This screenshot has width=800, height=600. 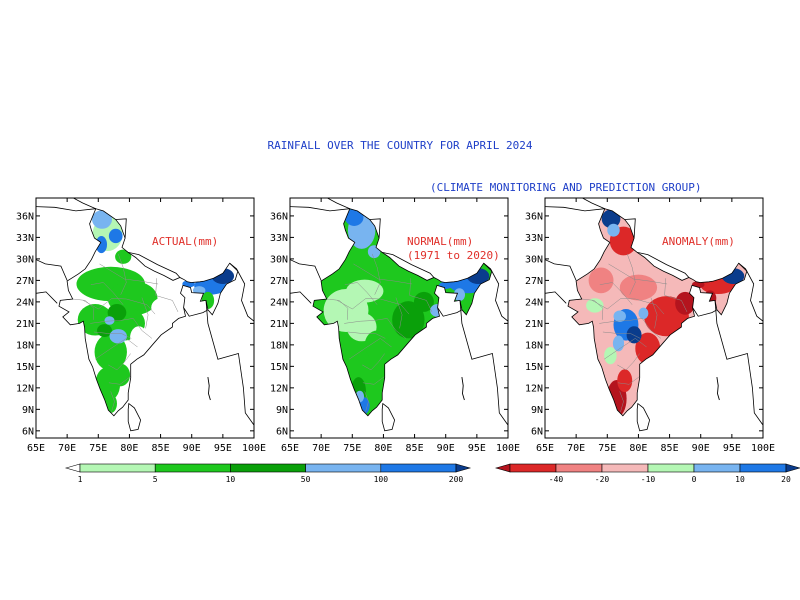 I want to click on panel-label: ACTUAL(mm), so click(x=185, y=241).